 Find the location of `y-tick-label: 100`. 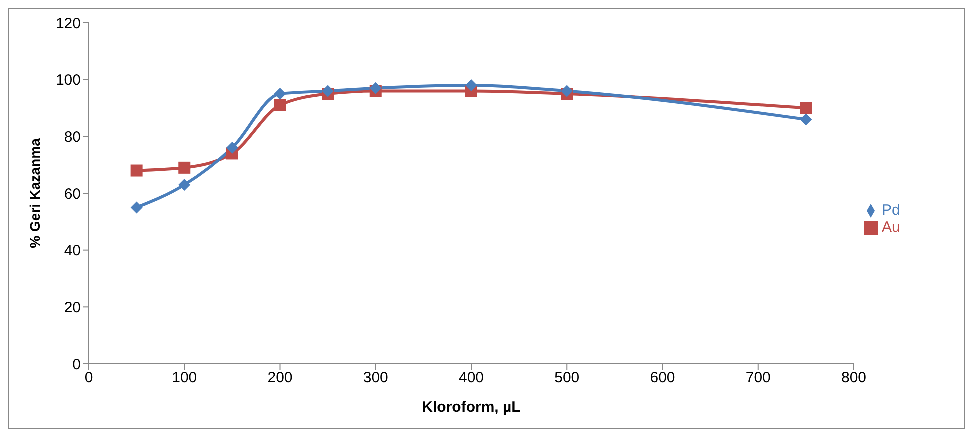

y-tick-label: 100 is located at coordinates (68, 81).